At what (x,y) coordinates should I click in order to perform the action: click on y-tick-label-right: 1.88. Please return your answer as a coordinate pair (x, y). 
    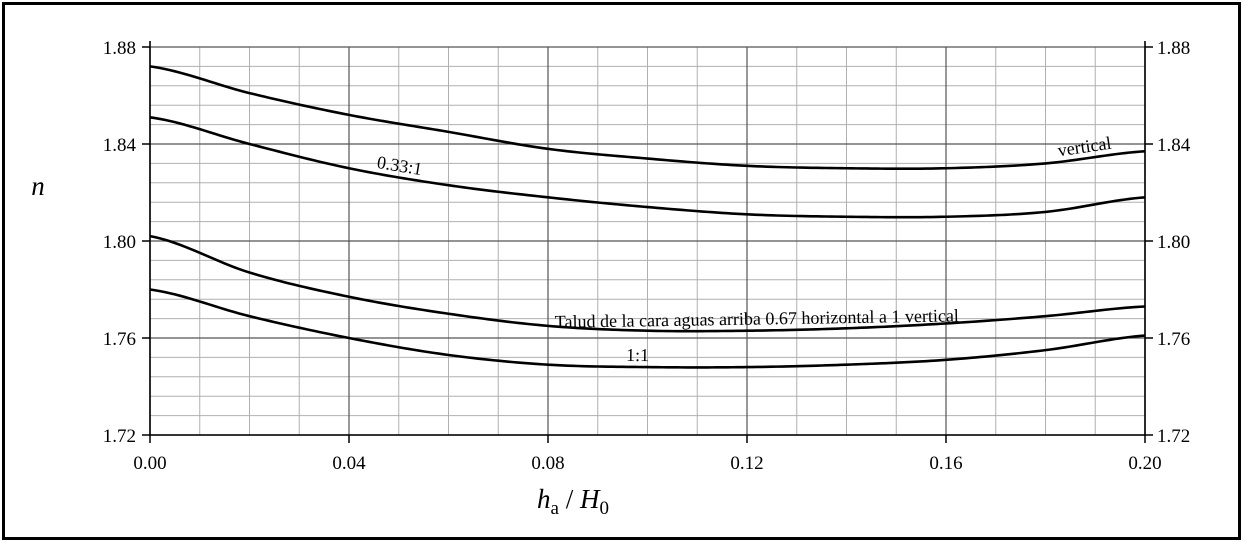
    Looking at the image, I should click on (1173, 48).